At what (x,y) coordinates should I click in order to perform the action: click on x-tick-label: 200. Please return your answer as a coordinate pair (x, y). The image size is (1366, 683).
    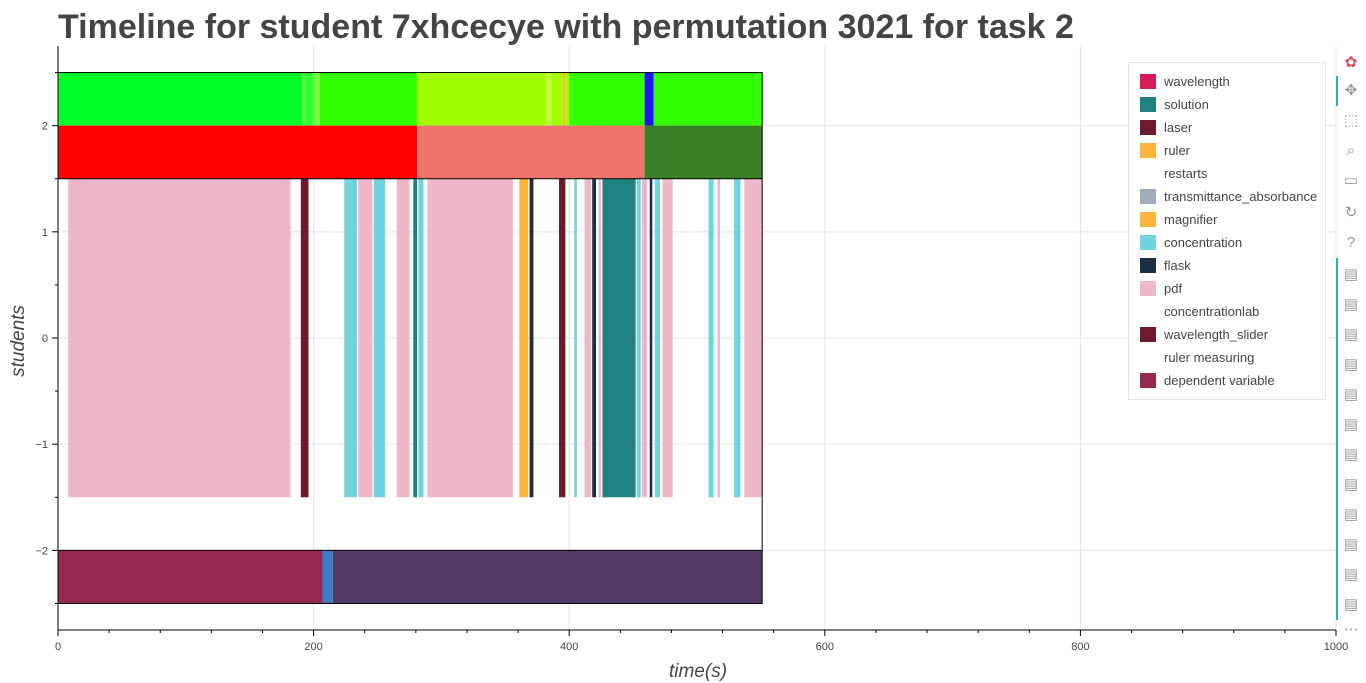
    Looking at the image, I should click on (313, 647).